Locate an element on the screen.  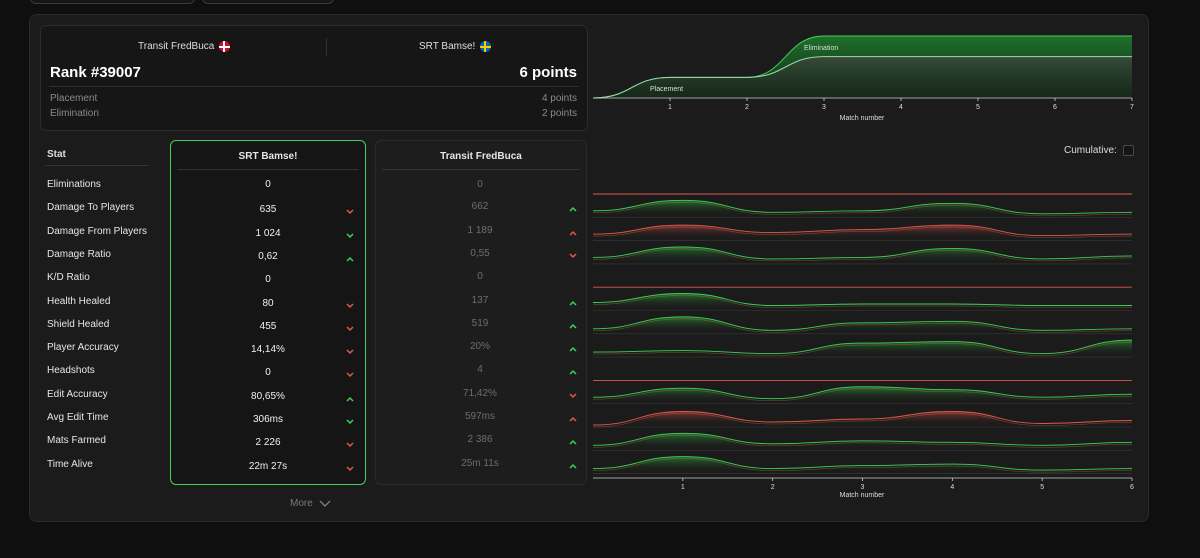
team-right-name: SRT Bamse! is located at coordinates (447, 46).